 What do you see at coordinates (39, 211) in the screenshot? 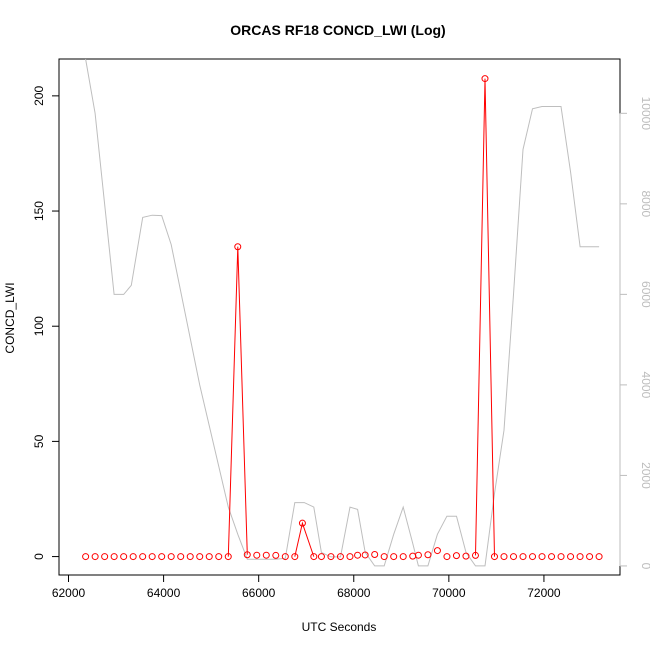
I see `y-tick-label: 150` at bounding box center [39, 211].